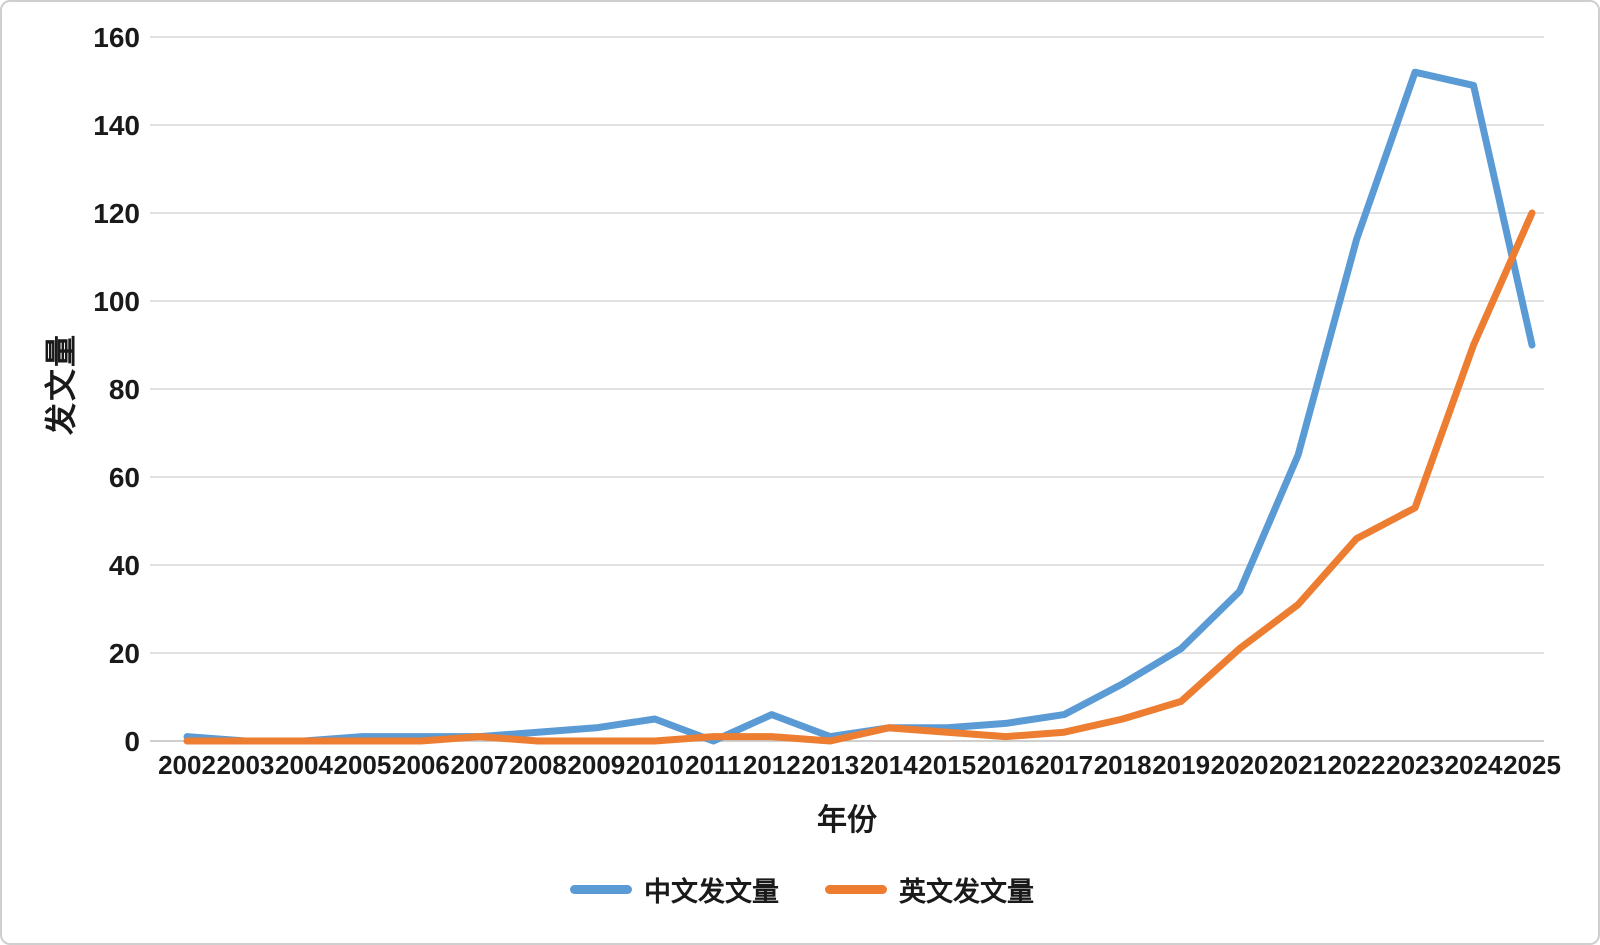 The width and height of the screenshot is (1600, 945). Describe the element at coordinates (132, 741) in the screenshot. I see `y-tick-label: 0` at that location.